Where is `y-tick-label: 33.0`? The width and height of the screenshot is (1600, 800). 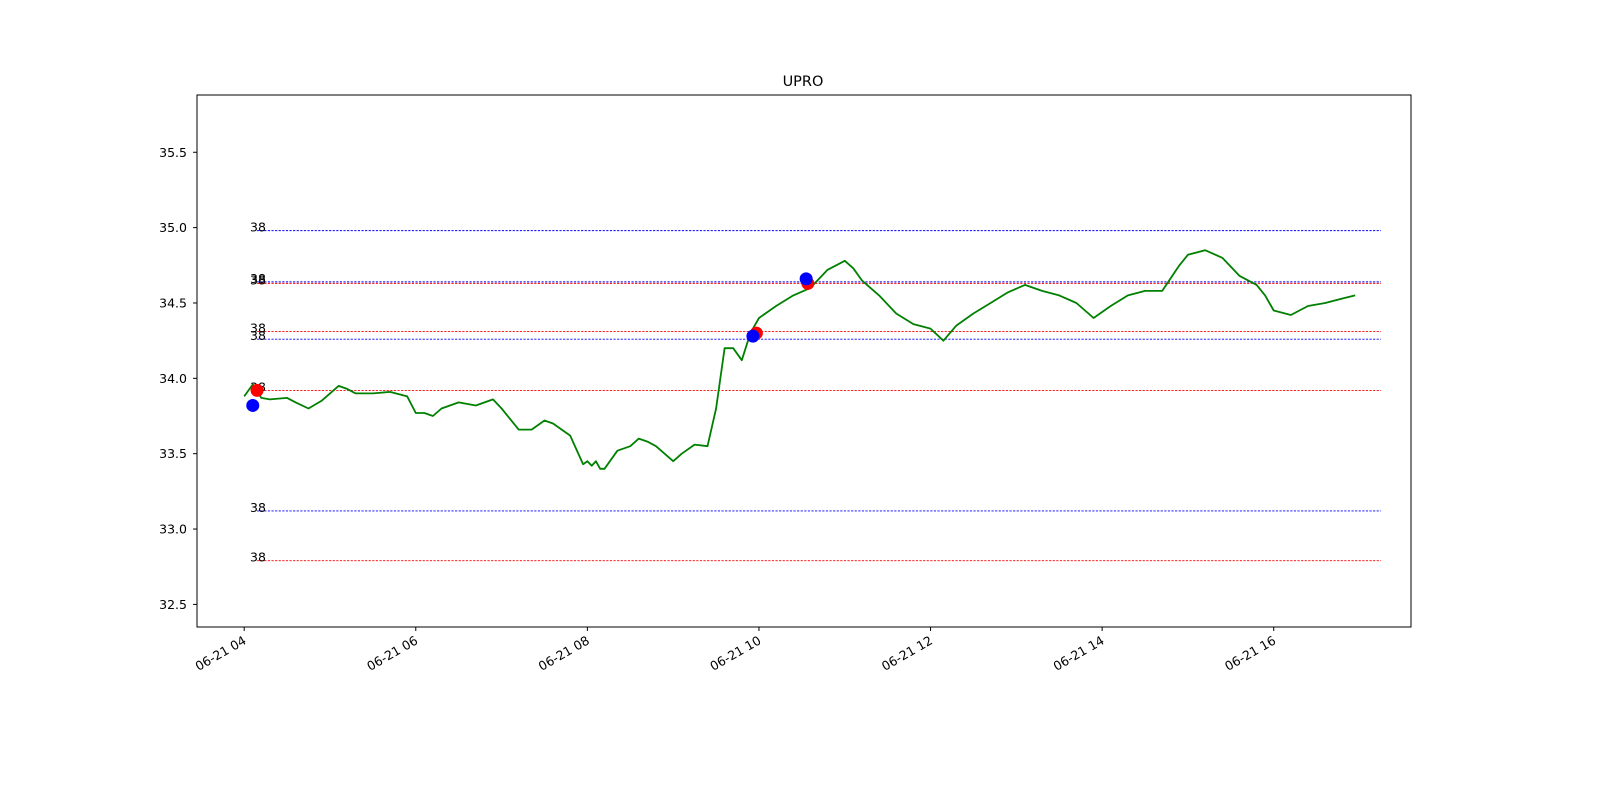
y-tick-label: 33.0 is located at coordinates (173, 529).